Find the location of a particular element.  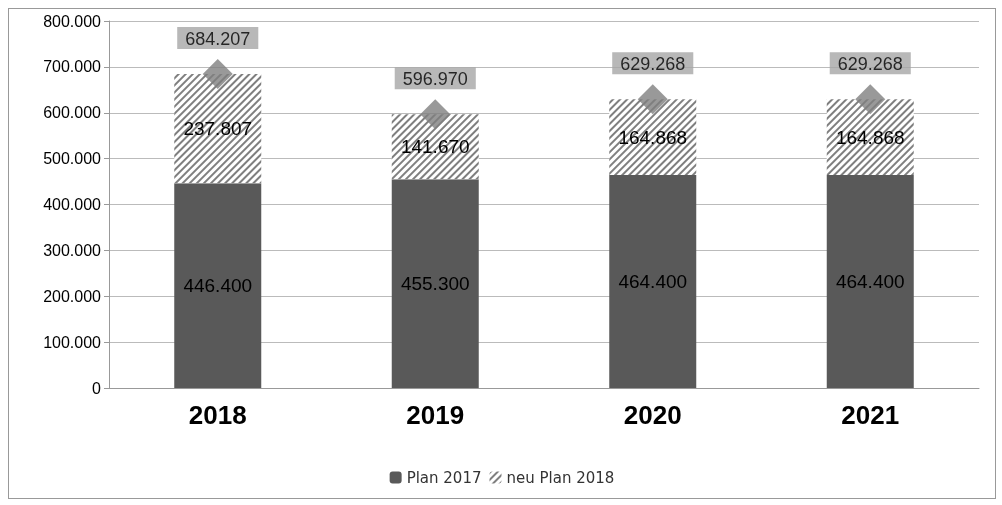

y-tick-label: 700.000 is located at coordinates (72, 67).